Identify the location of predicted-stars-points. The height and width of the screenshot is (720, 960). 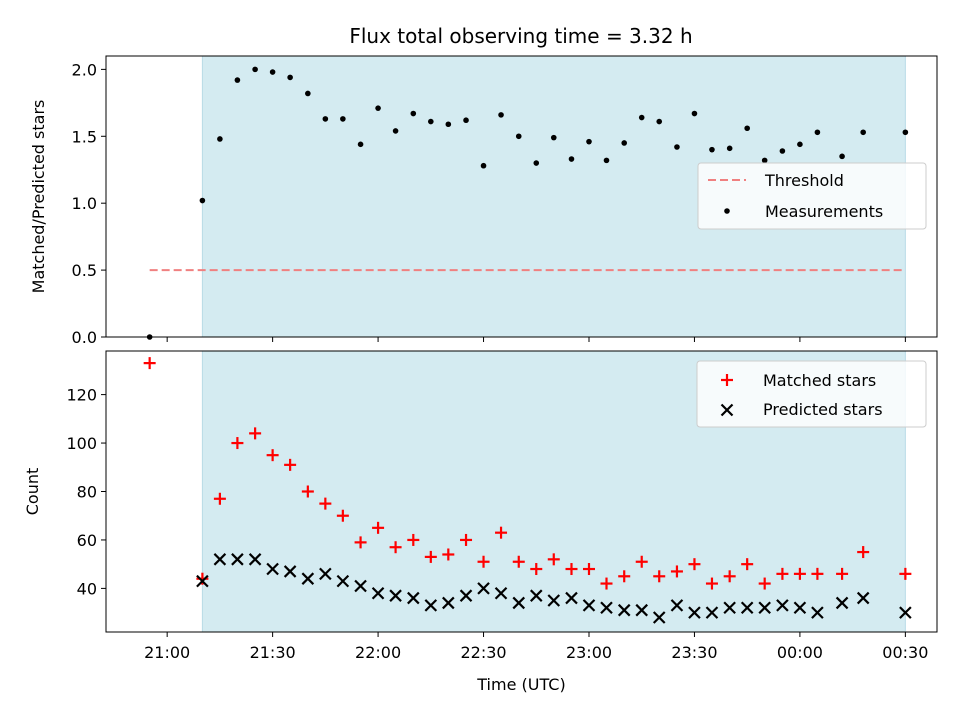
(554, 588).